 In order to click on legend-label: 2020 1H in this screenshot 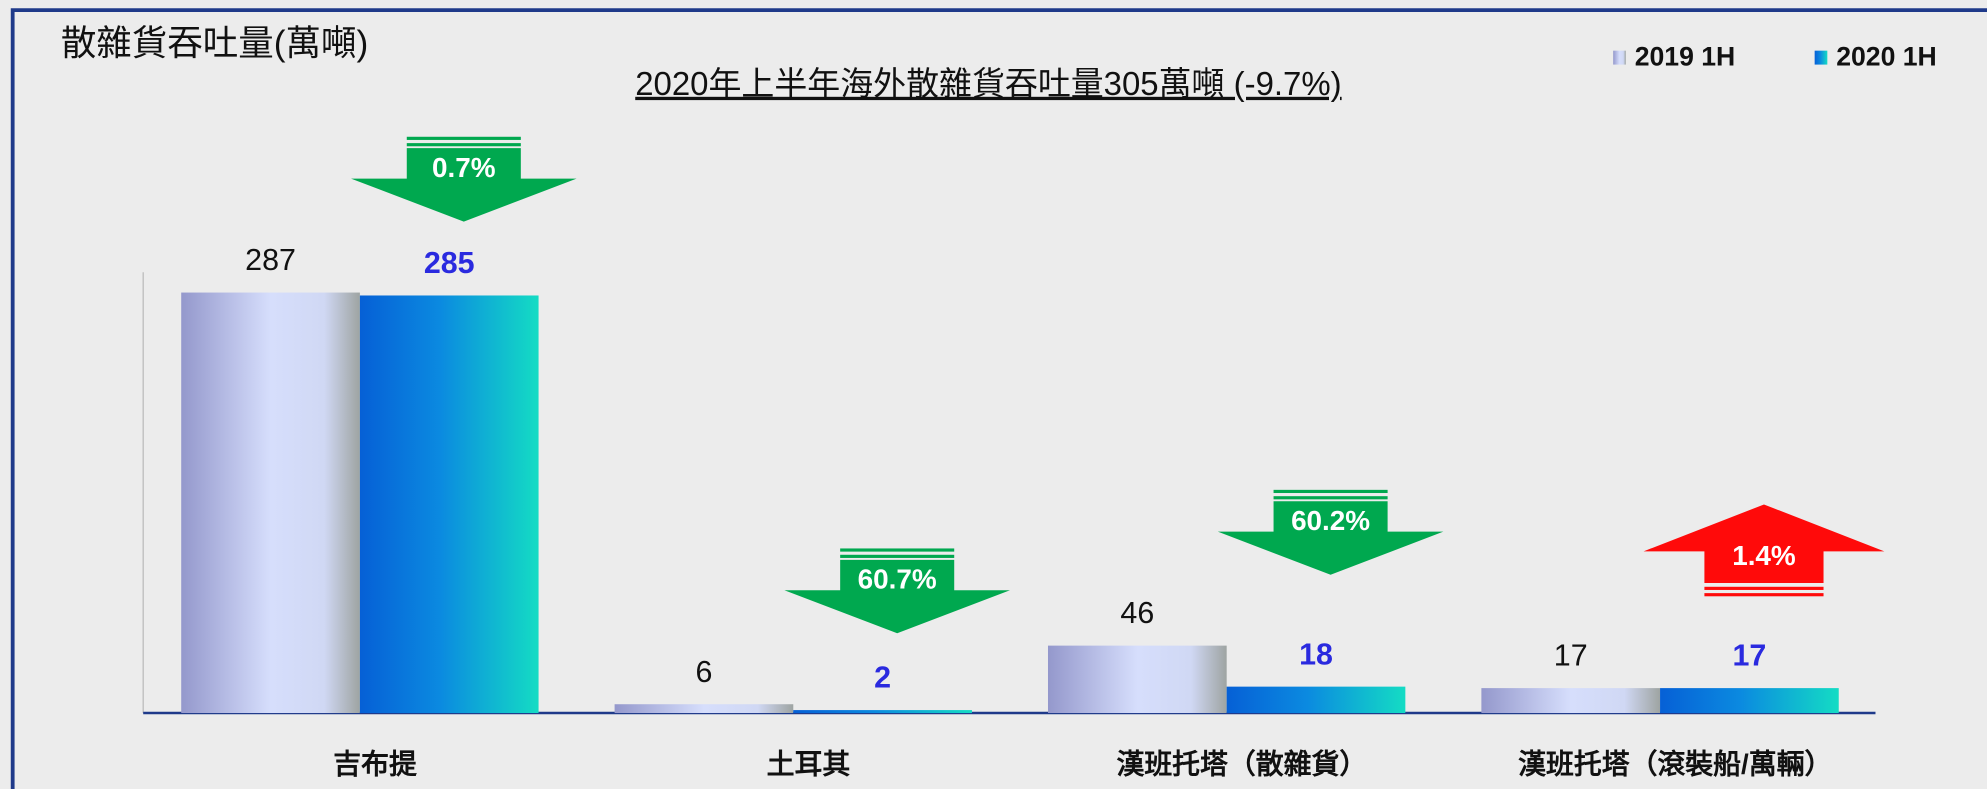, I will do `click(1886, 56)`.